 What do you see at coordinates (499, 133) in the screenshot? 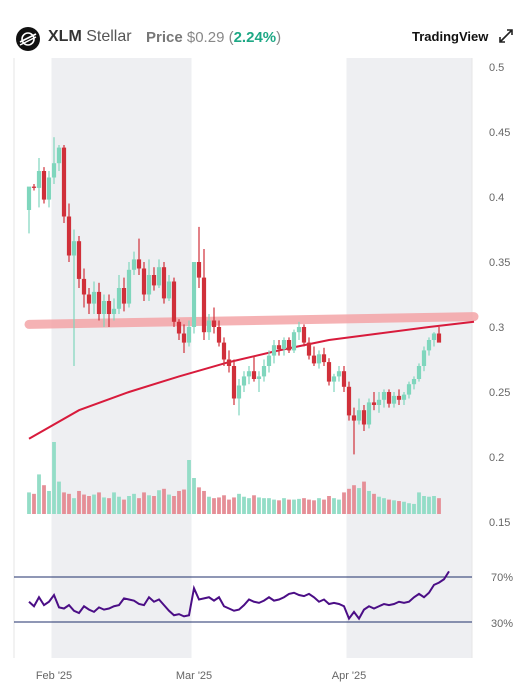
I see `y-tick-label: 0.45` at bounding box center [499, 133].